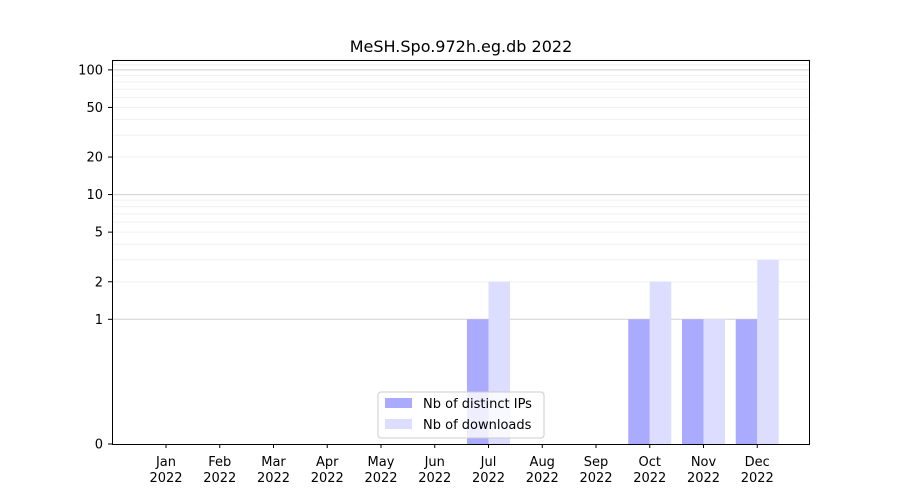 This screenshot has height=500, width=900. Describe the element at coordinates (99, 282) in the screenshot. I see `y-tick-label: 2` at that location.